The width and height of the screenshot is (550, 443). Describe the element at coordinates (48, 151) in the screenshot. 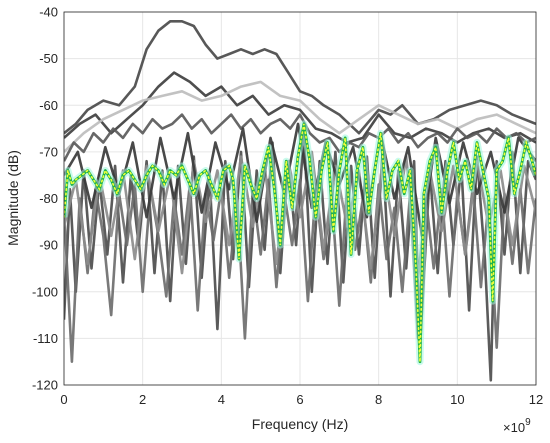

I see `y-tick-label: -70` at that location.